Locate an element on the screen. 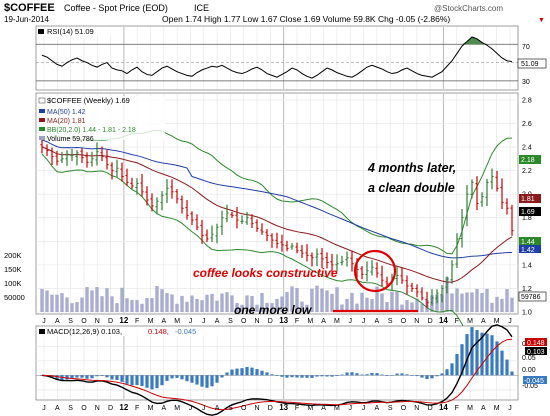 The image size is (550, 416). x-tick-label: 13 is located at coordinates (283, 407).